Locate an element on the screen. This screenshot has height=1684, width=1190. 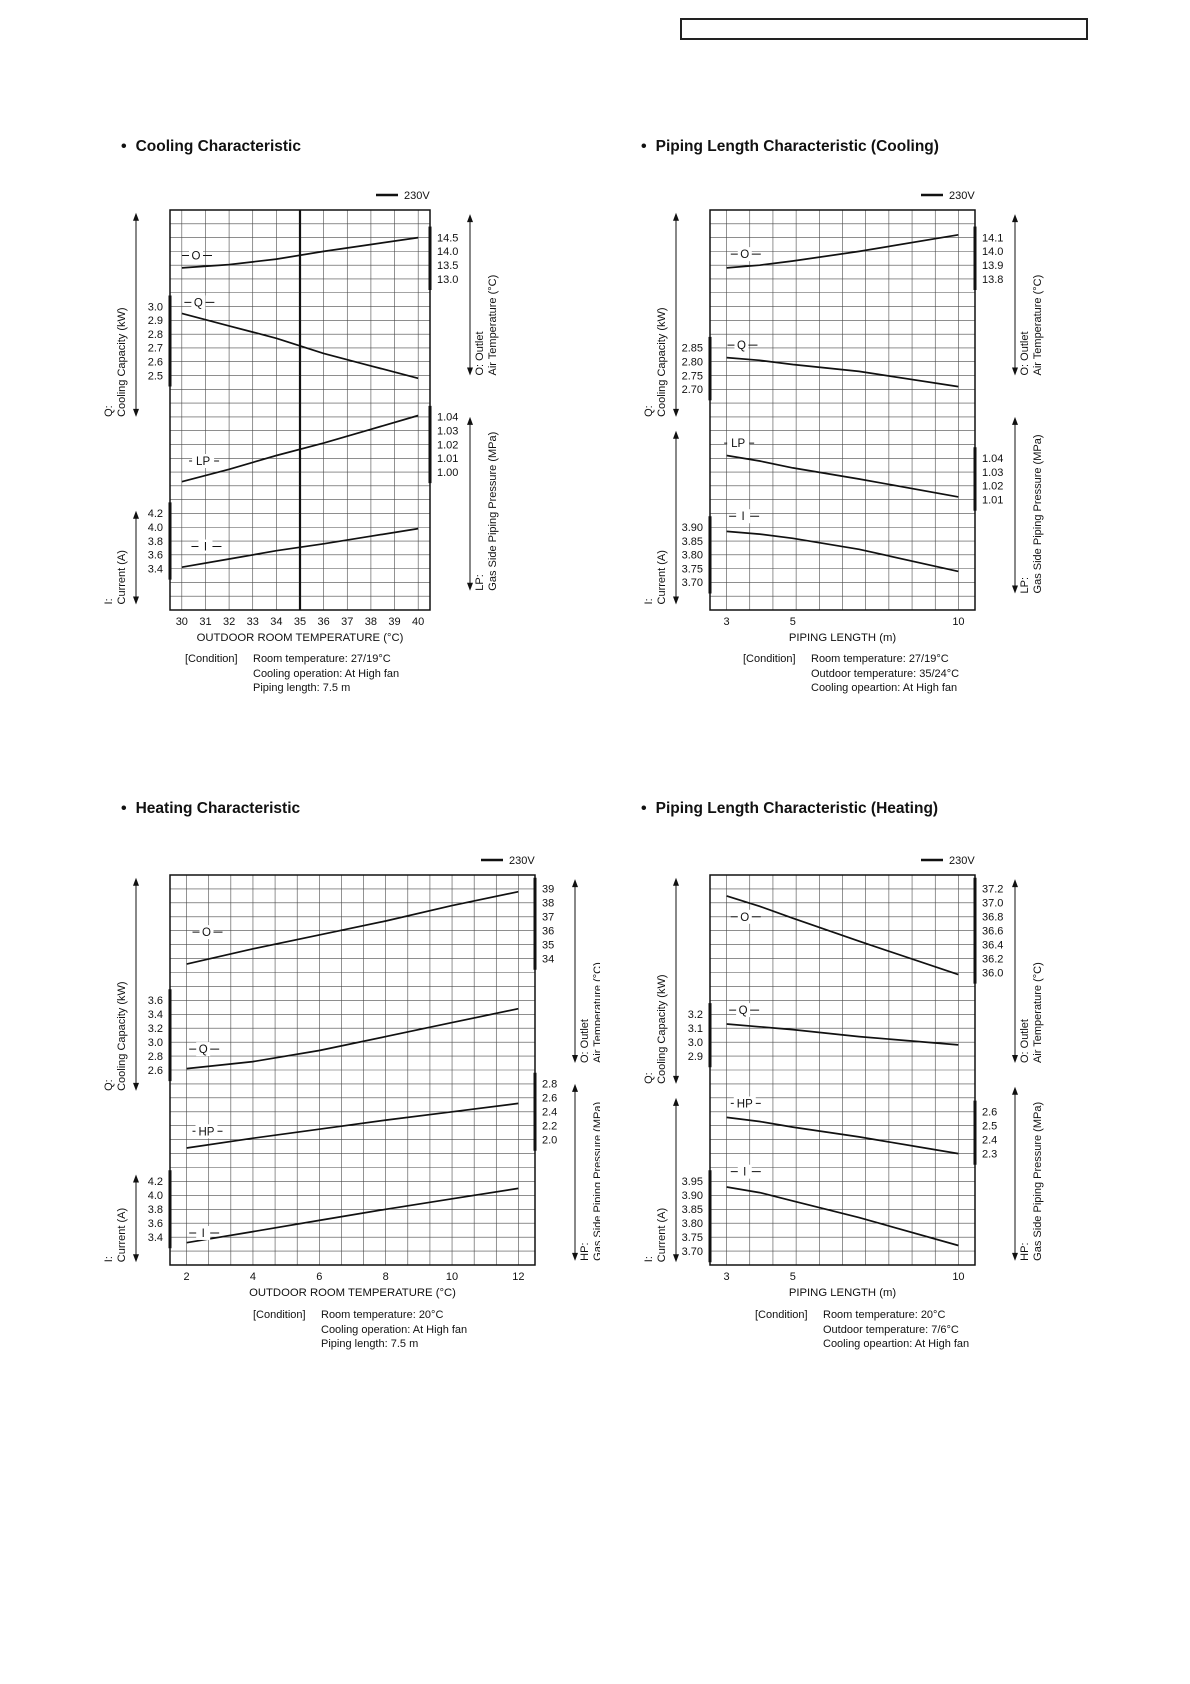
condition-line: Outdoor temperature: 7/6°C is located at coordinates (891, 1329).